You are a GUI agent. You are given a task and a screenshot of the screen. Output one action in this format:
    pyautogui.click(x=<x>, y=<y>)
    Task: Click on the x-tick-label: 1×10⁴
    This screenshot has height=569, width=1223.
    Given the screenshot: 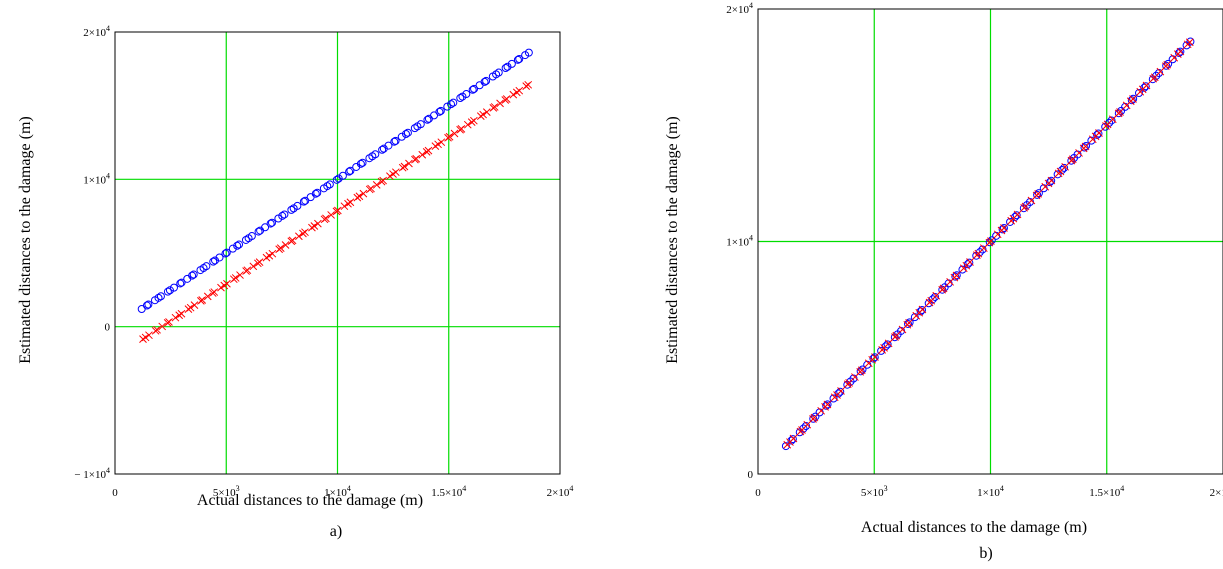 What is the action you would take?
    pyautogui.click(x=990, y=491)
    